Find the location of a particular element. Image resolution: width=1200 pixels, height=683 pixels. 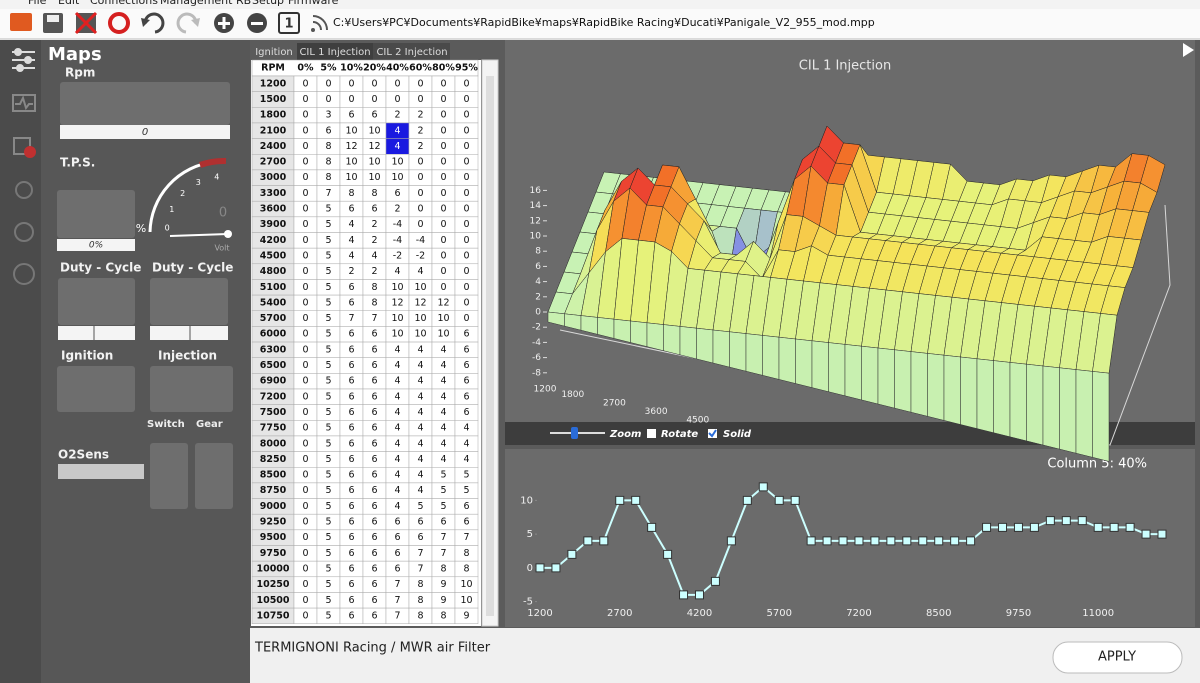

apply-button is located at coordinates (1117, 657).